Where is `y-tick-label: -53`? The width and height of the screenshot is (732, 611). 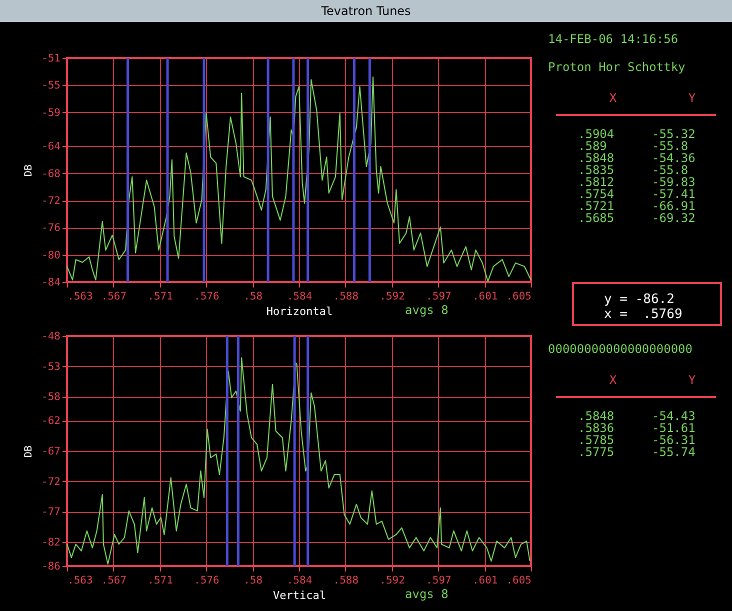
y-tick-label: -53 is located at coordinates (51, 366).